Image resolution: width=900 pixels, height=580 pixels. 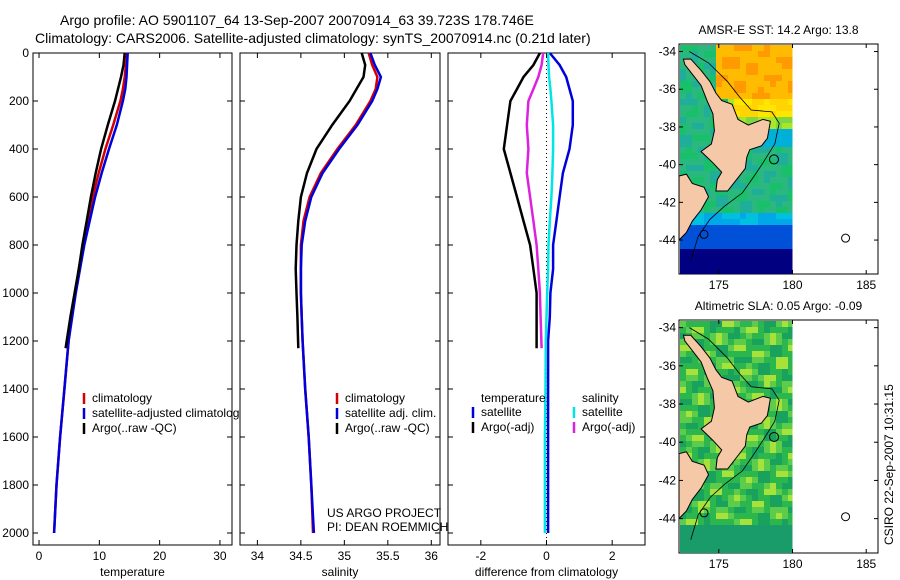 I want to click on sst_map-xtick-label: 175, so click(x=719, y=285).